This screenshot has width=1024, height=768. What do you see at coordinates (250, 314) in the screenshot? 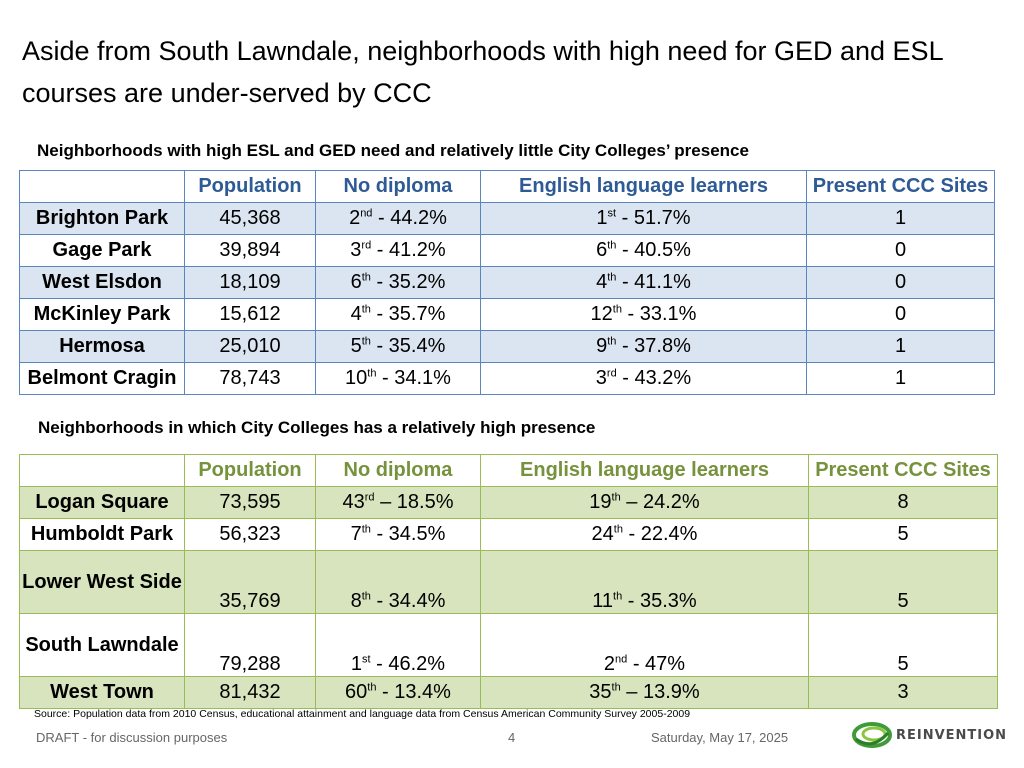
I see `population-cell: 15,612` at bounding box center [250, 314].